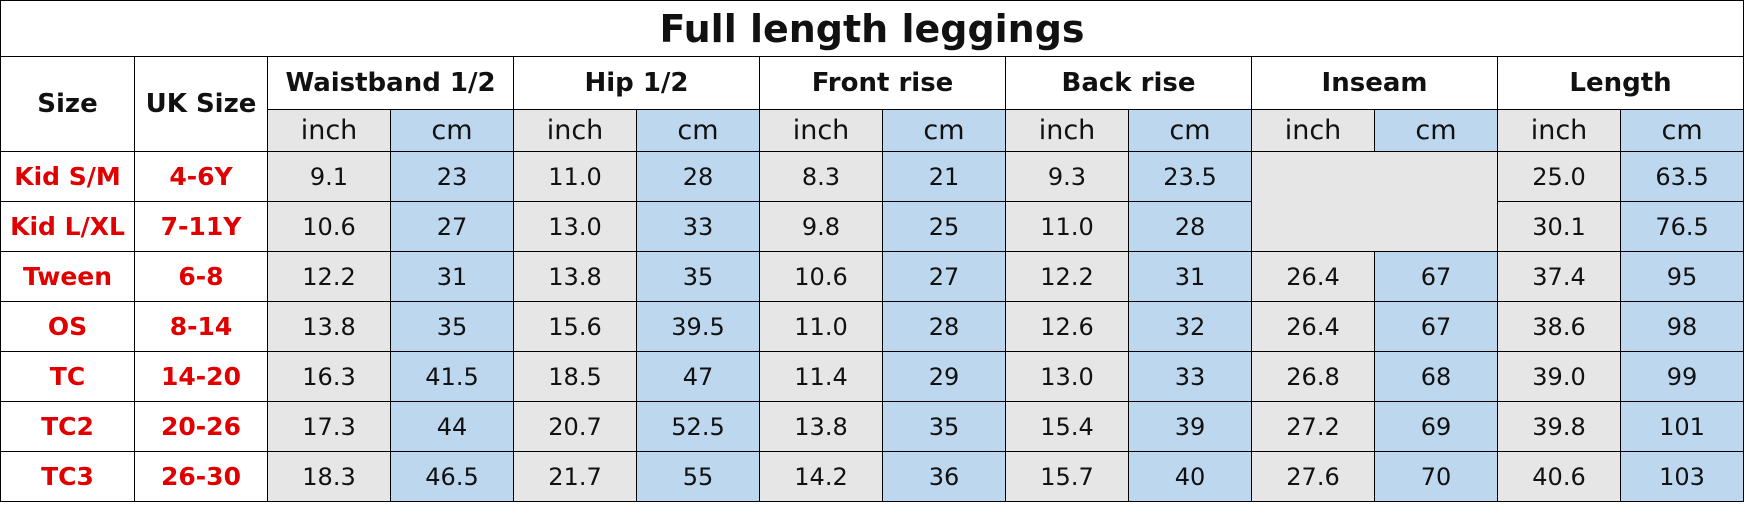  Describe the element at coordinates (1190, 376) in the screenshot. I see `value-cell: 33` at that location.